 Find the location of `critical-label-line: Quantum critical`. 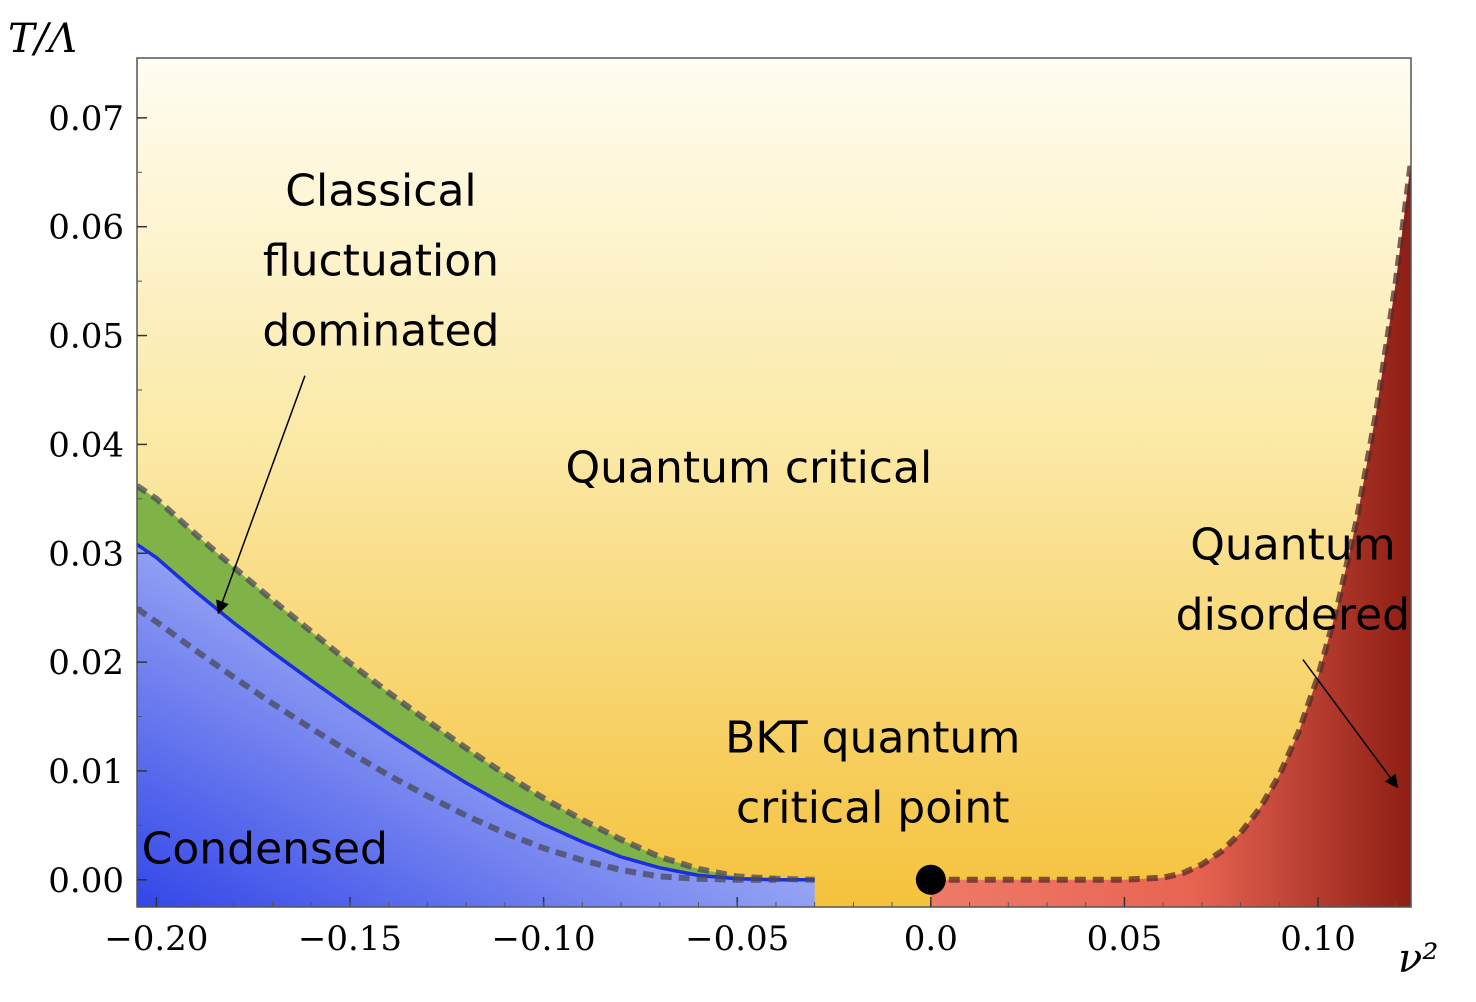

critical-label-line: Quantum critical is located at coordinates (748, 468).